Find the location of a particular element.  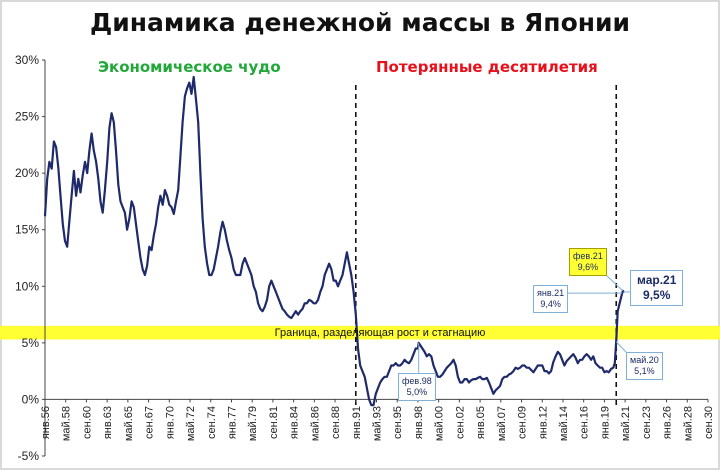

x-tick-label: май.65 is located at coordinates (129, 423).